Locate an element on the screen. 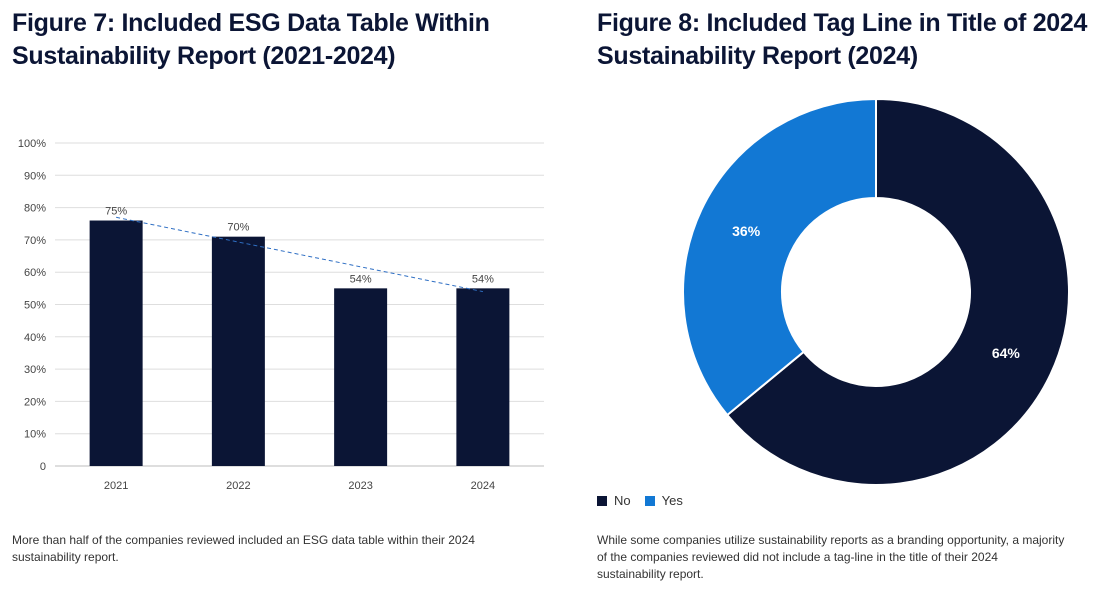  y-tick-label: 40% is located at coordinates (35, 338).